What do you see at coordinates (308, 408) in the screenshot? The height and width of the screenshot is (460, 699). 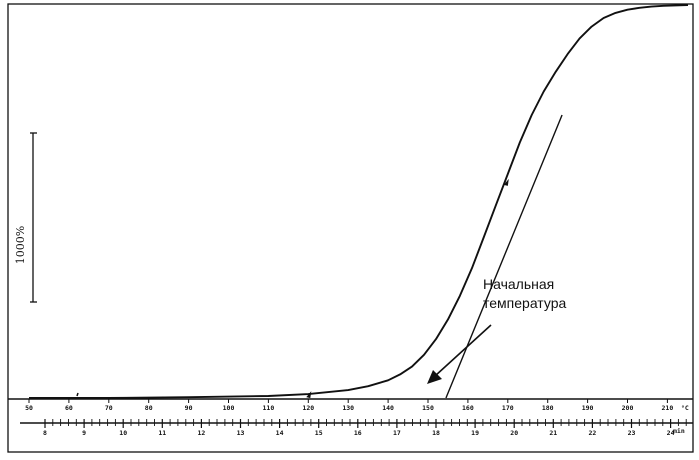 I see `temperature-tick-label: 120` at bounding box center [308, 408].